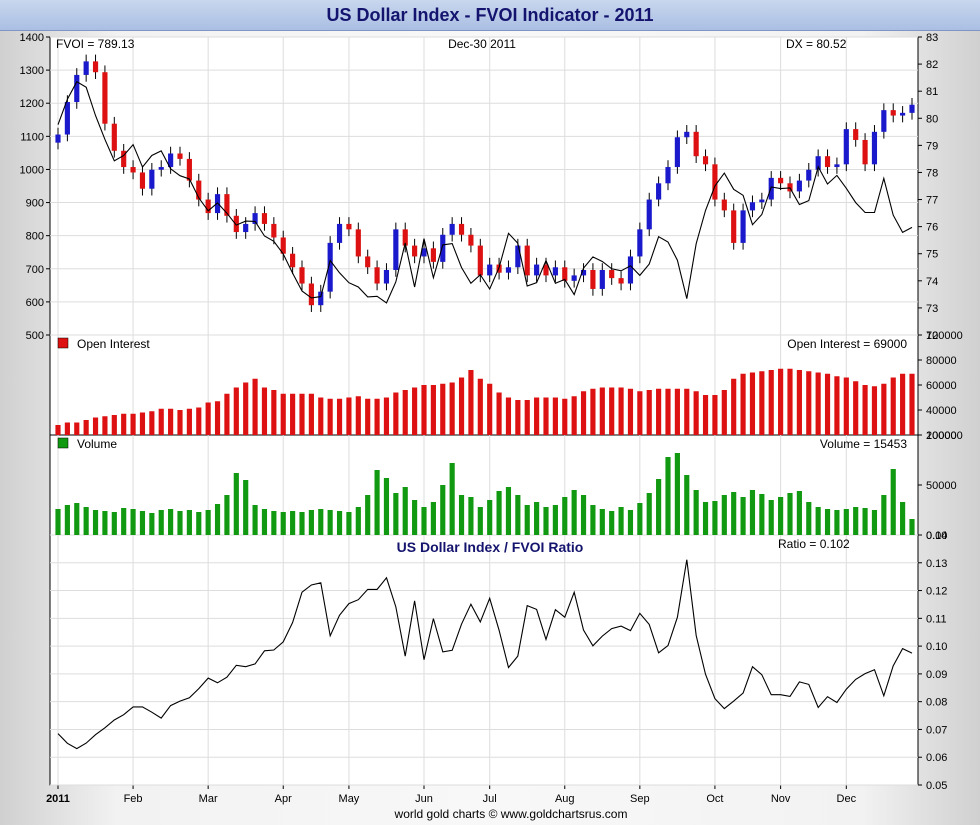  Describe the element at coordinates (283, 799) in the screenshot. I see `x-tick-label: Apr` at that location.